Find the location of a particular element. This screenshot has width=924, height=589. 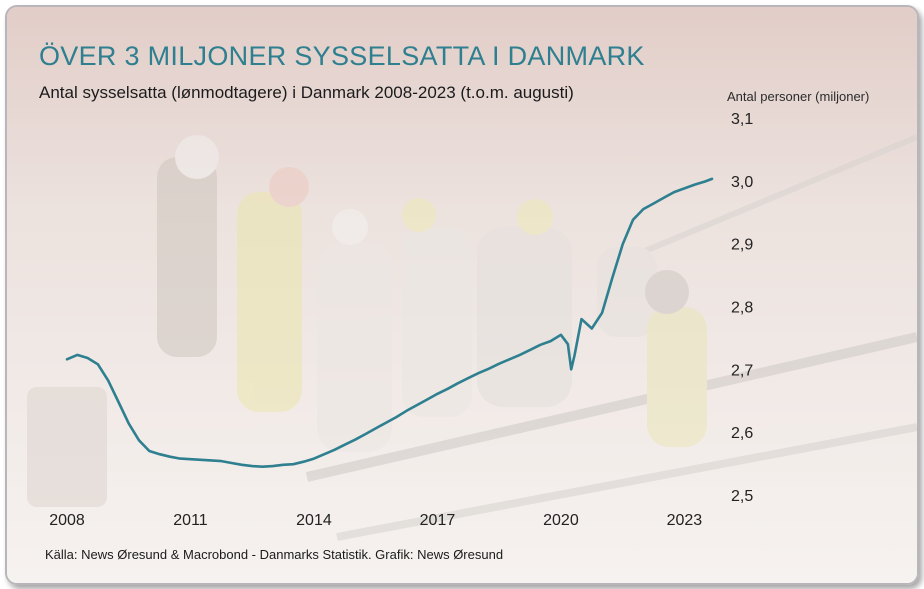

y-tick-label: 2,8 is located at coordinates (742, 308).